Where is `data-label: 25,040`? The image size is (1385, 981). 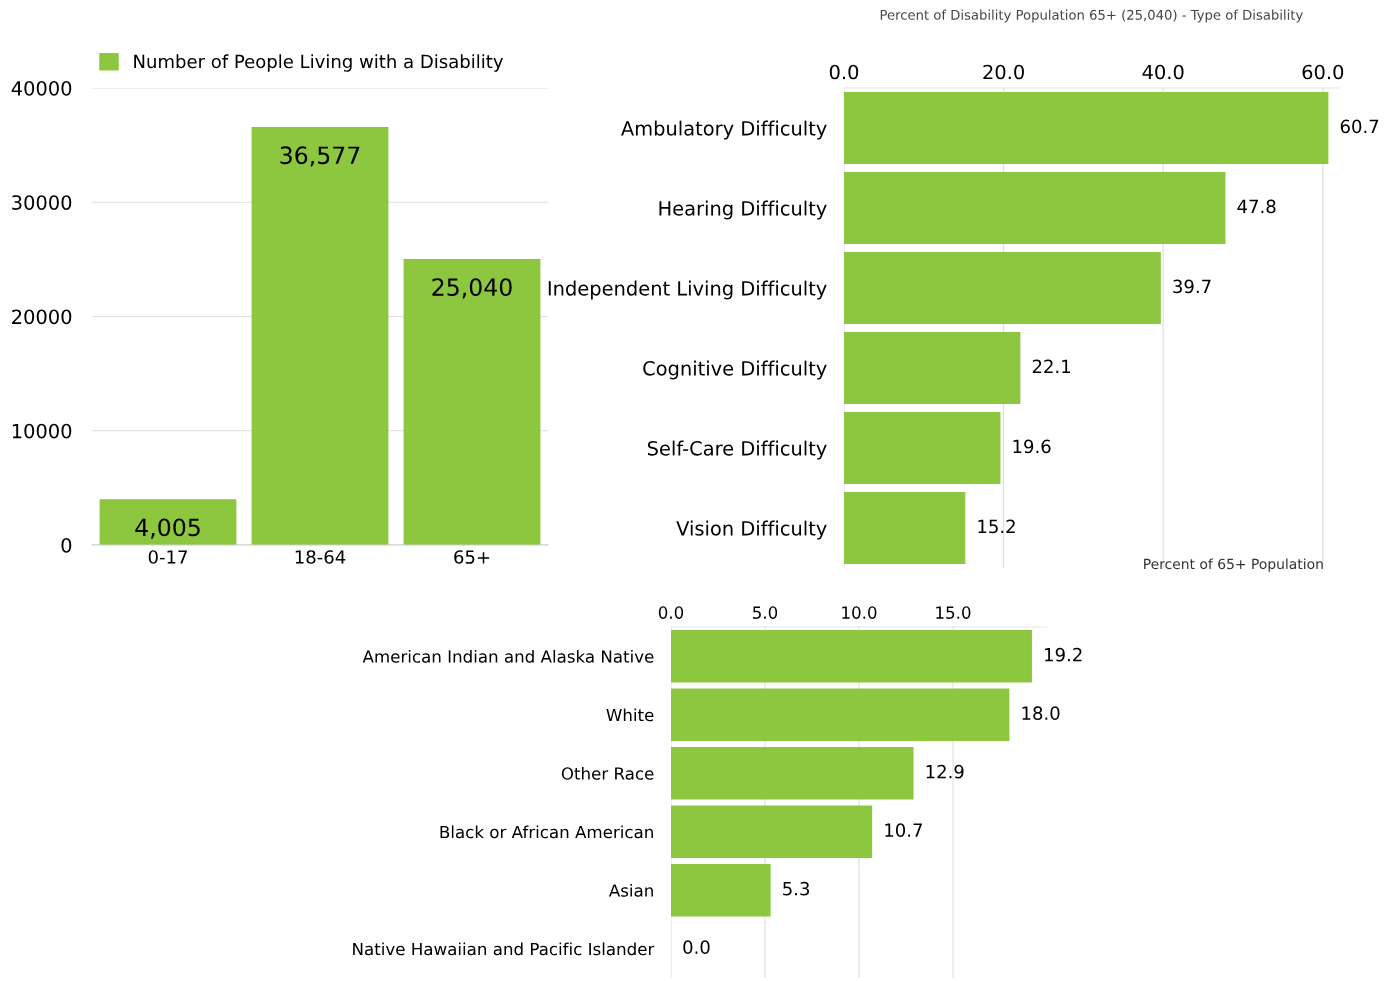
data-label: 25,040 is located at coordinates (472, 288).